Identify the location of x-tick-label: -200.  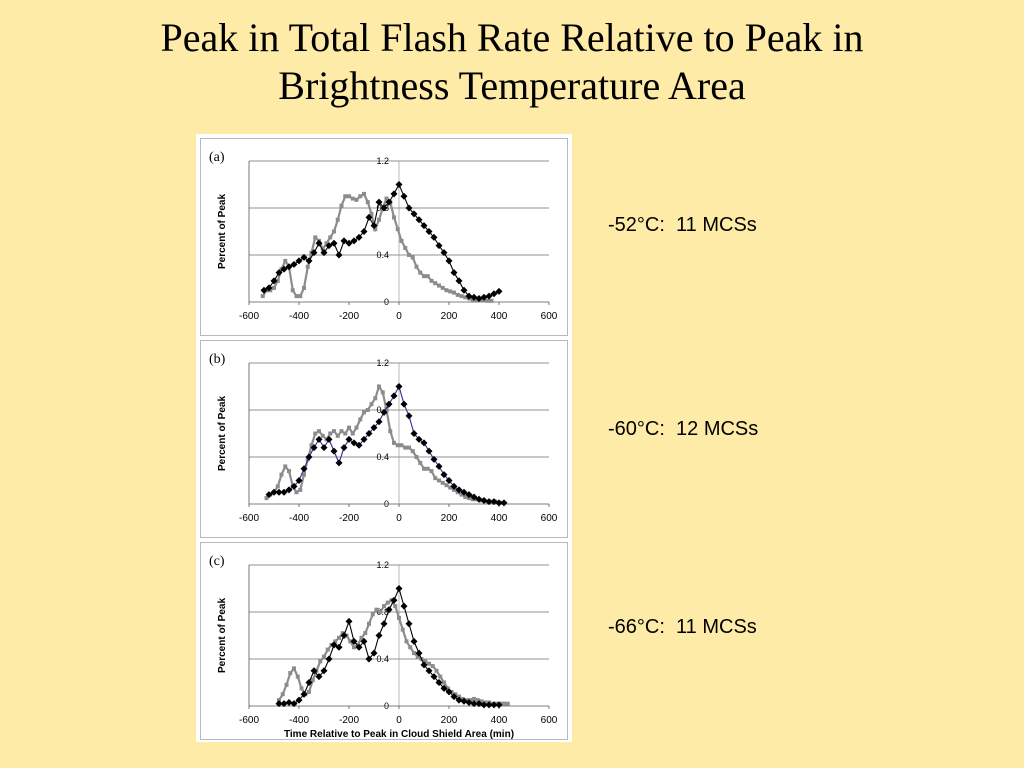
(349, 518).